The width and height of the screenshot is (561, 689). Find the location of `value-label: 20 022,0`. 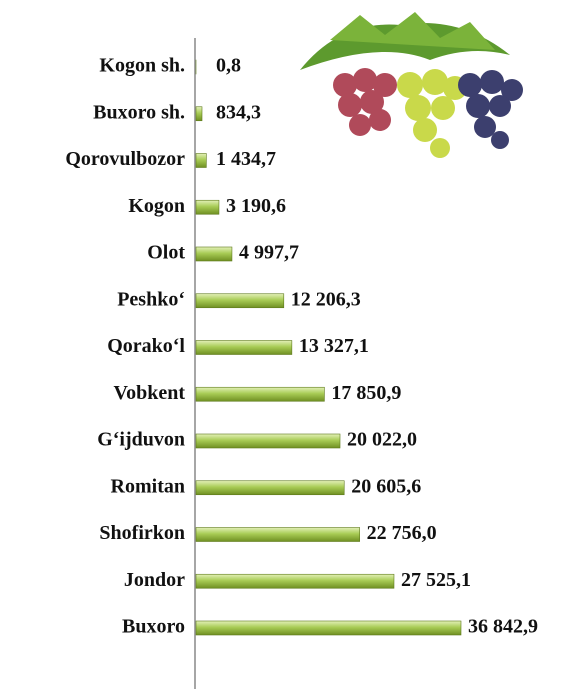

value-label: 20 022,0 is located at coordinates (382, 440).